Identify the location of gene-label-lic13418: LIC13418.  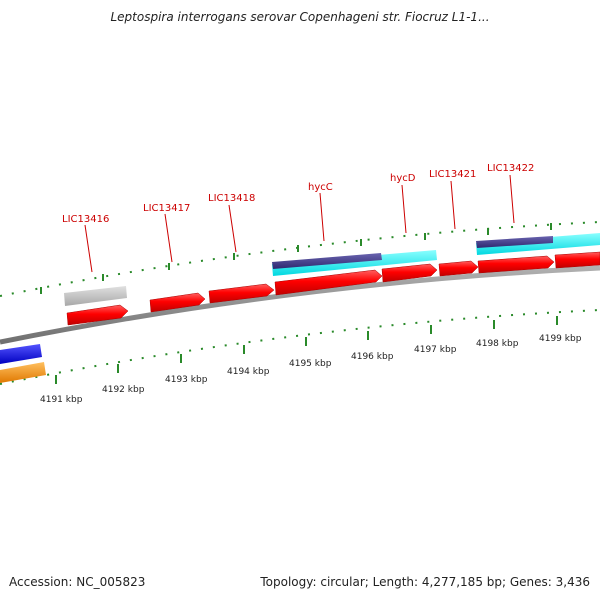
(231, 198).